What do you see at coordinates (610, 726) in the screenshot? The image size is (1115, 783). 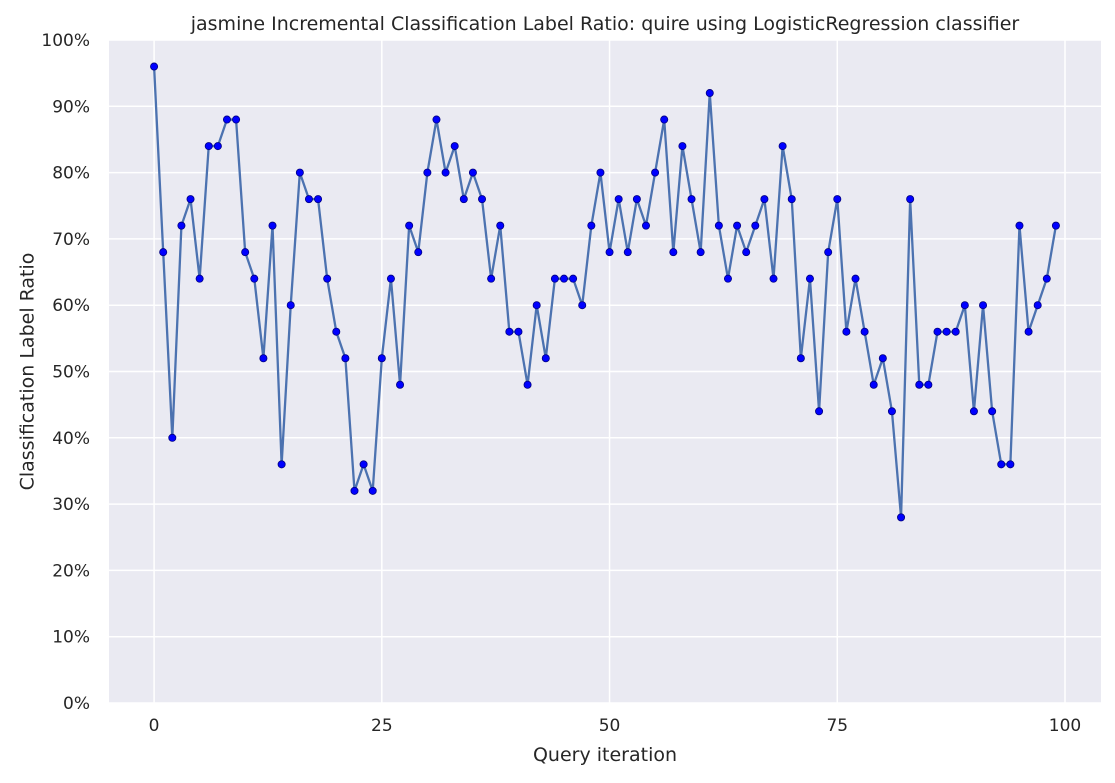 I see `x-tick-label: 50` at bounding box center [610, 726].